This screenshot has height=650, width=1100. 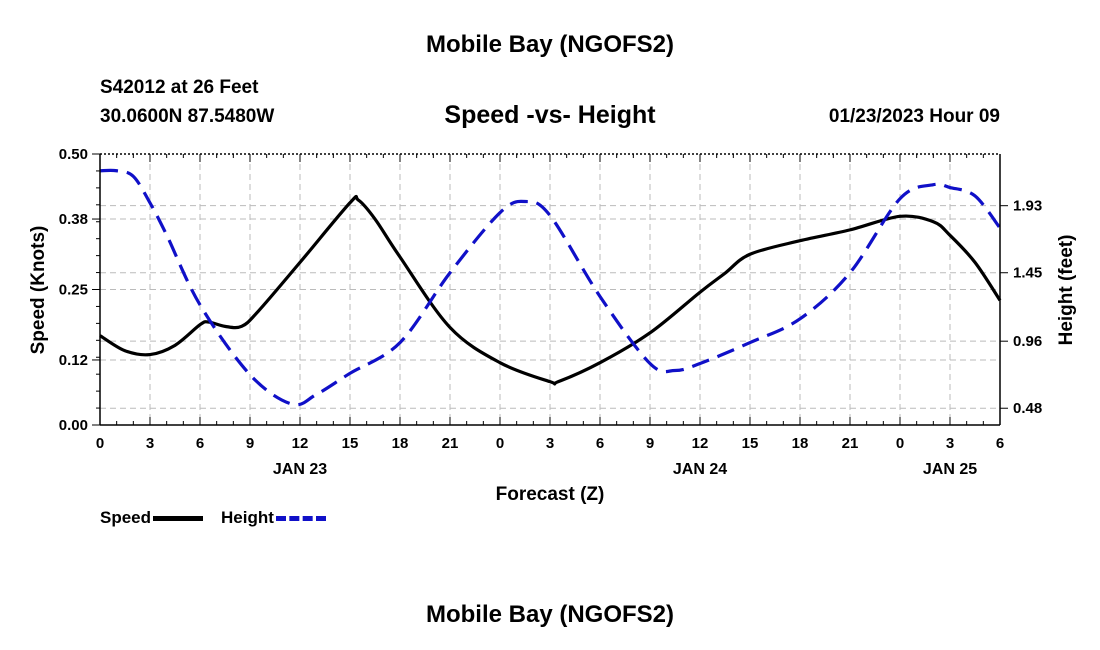 What do you see at coordinates (550, 44) in the screenshot?
I see `chart-title: Mobile Bay (NGOFS2)` at bounding box center [550, 44].